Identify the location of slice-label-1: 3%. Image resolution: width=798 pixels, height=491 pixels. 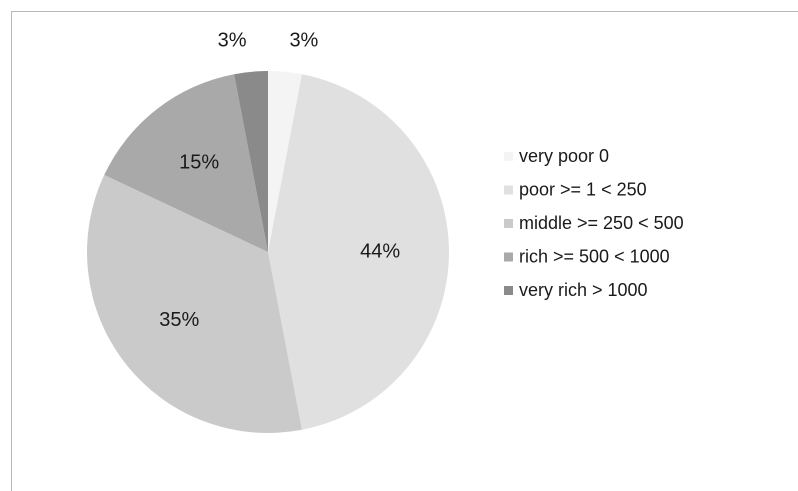
(303, 40).